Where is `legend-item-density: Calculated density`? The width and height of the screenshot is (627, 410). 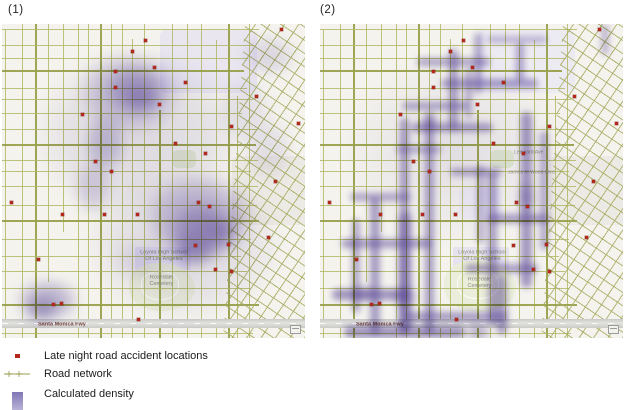
legend-item-density: Calculated density is located at coordinates (67, 398).